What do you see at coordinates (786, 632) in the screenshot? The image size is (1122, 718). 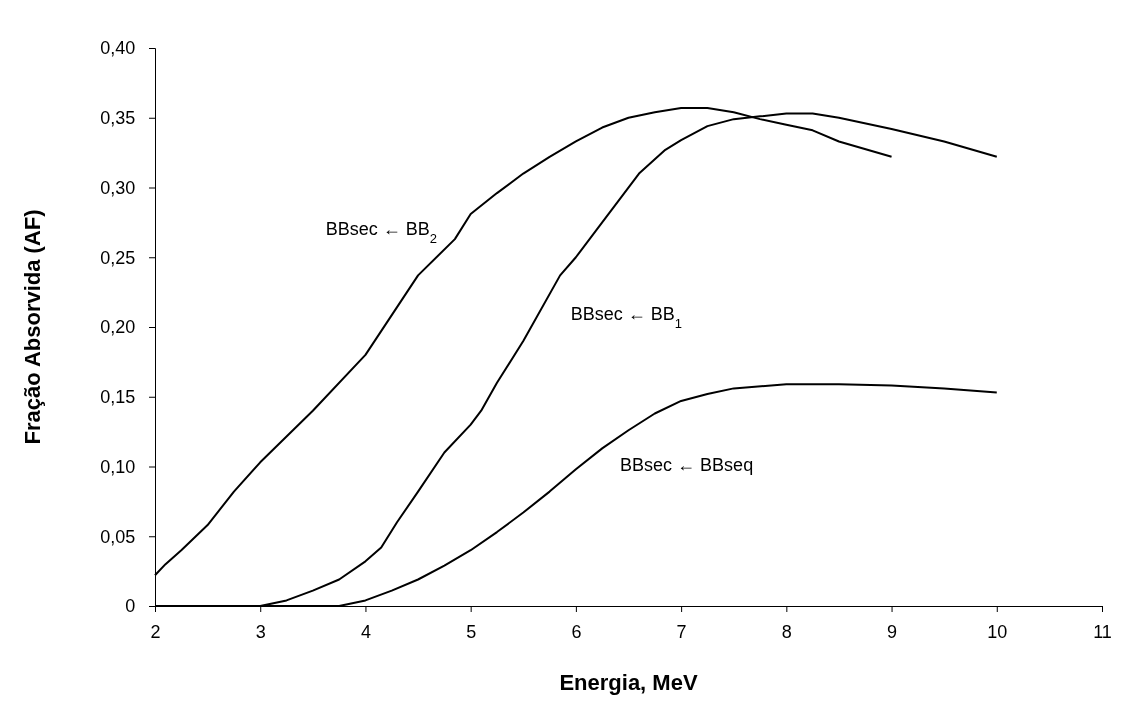 I see `x-tick-label: 8` at bounding box center [786, 632].